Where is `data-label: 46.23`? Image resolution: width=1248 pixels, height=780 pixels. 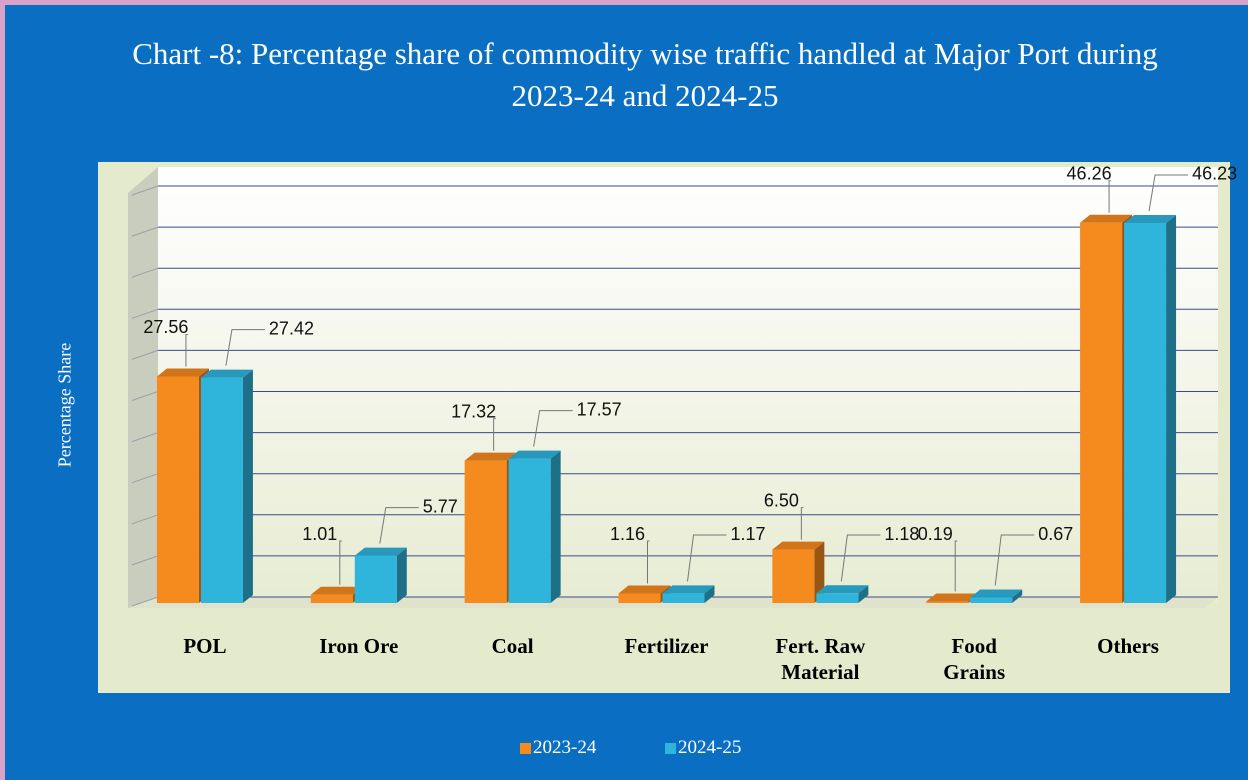
data-label: 46.23 is located at coordinates (1214, 174).